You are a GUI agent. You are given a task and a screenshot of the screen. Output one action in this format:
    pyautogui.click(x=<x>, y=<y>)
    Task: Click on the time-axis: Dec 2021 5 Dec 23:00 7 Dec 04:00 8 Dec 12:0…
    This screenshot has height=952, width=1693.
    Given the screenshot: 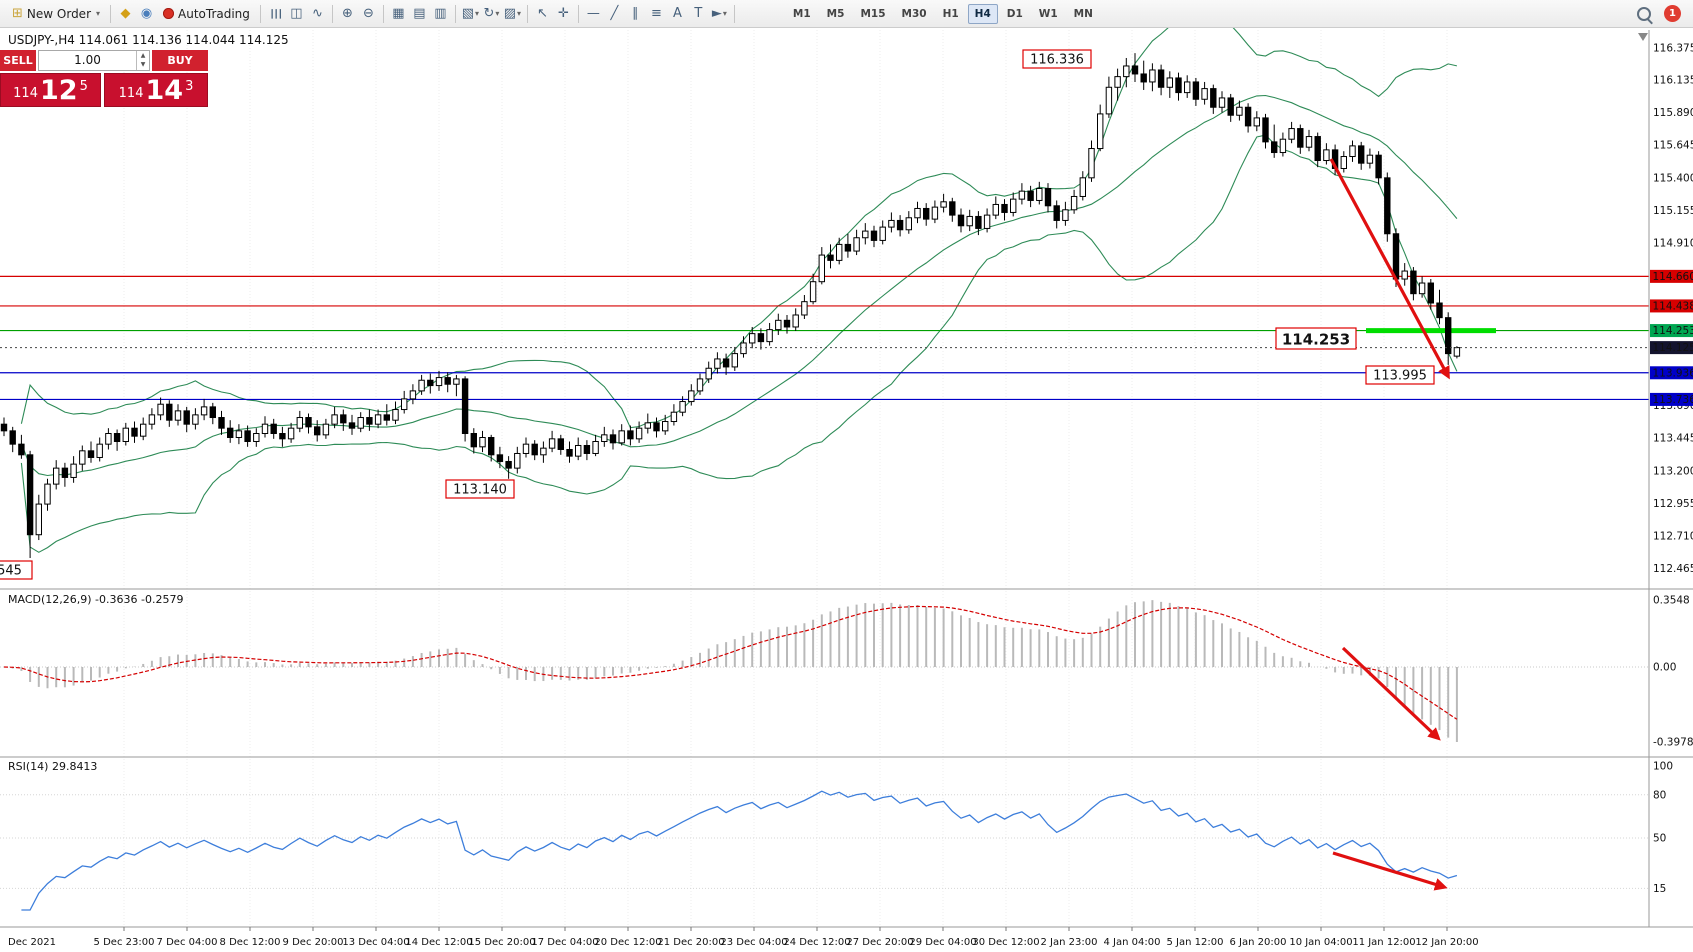 What is the action you would take?
    pyautogui.click(x=743, y=937)
    